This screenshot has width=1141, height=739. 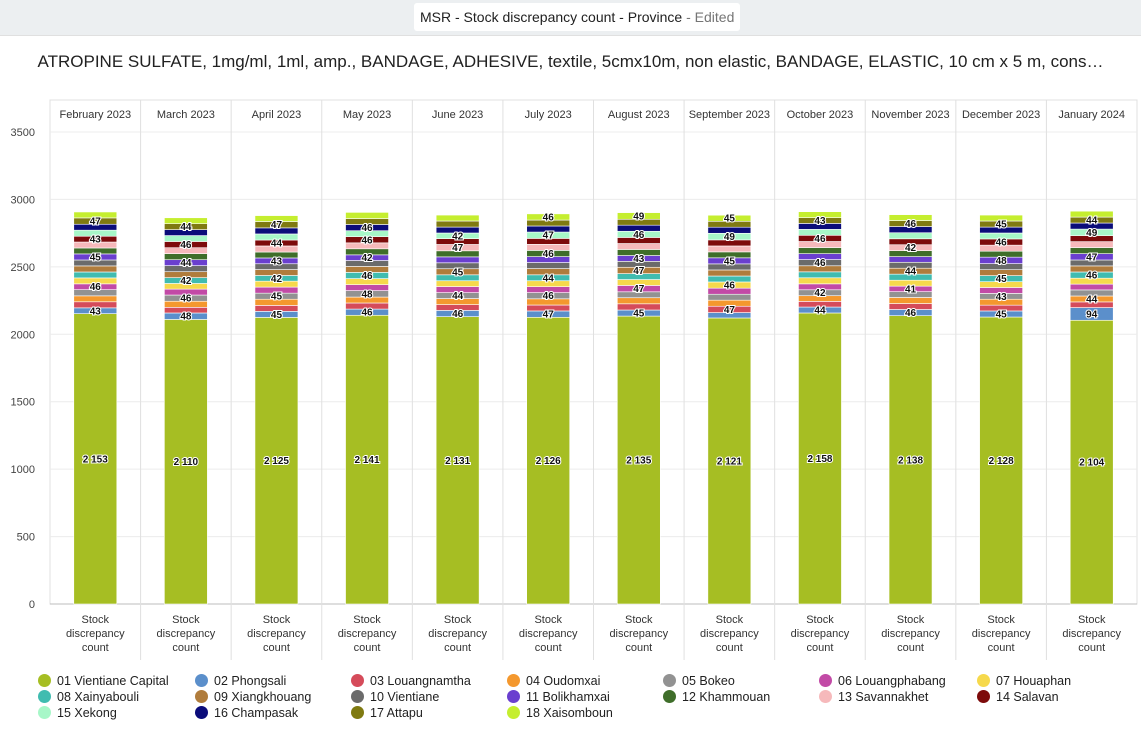 I want to click on legend-label: 08 Xainyabouli, so click(x=98, y=697).